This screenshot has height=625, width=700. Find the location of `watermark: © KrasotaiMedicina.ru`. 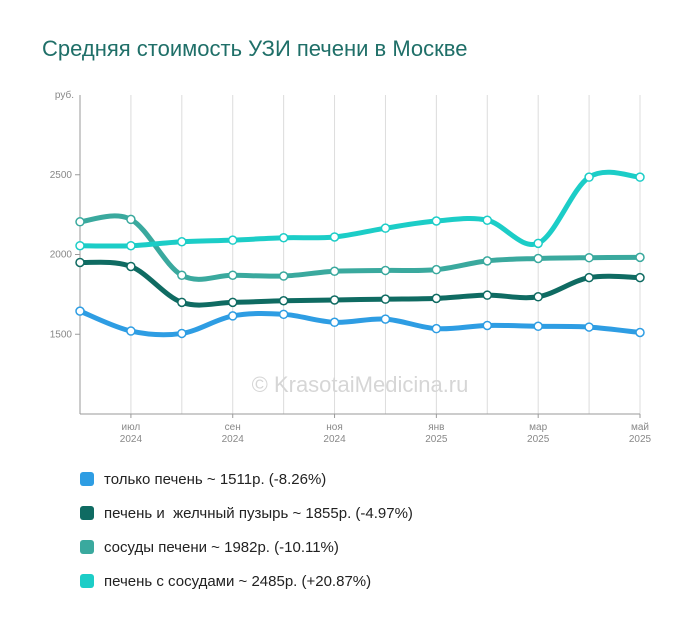

watermark: © KrasotaiMedicina.ru is located at coordinates (360, 384).